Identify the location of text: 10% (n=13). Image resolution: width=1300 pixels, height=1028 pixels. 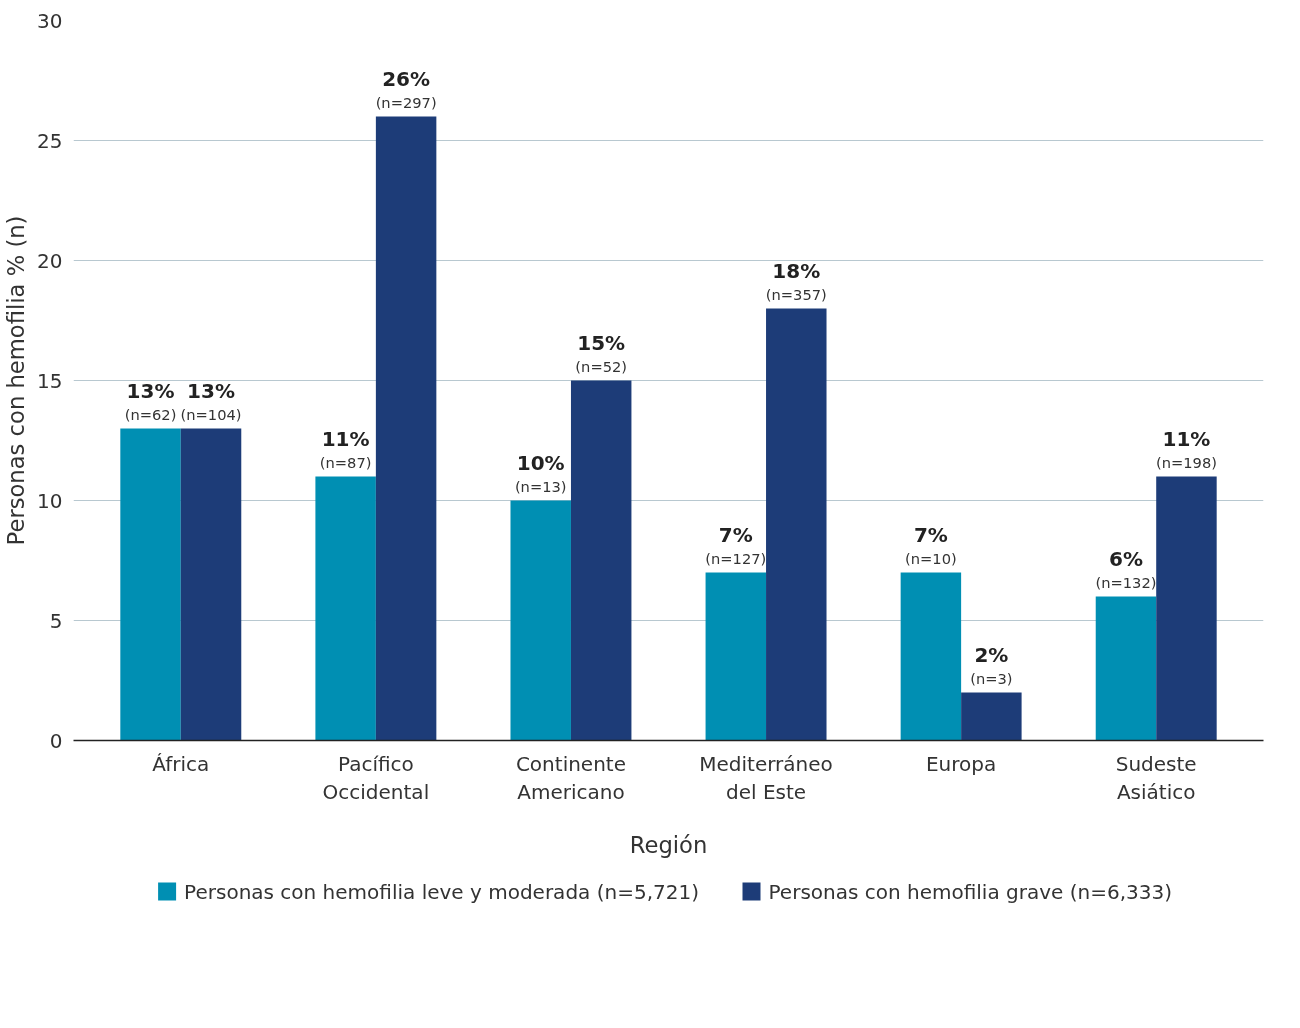
(540, 472).